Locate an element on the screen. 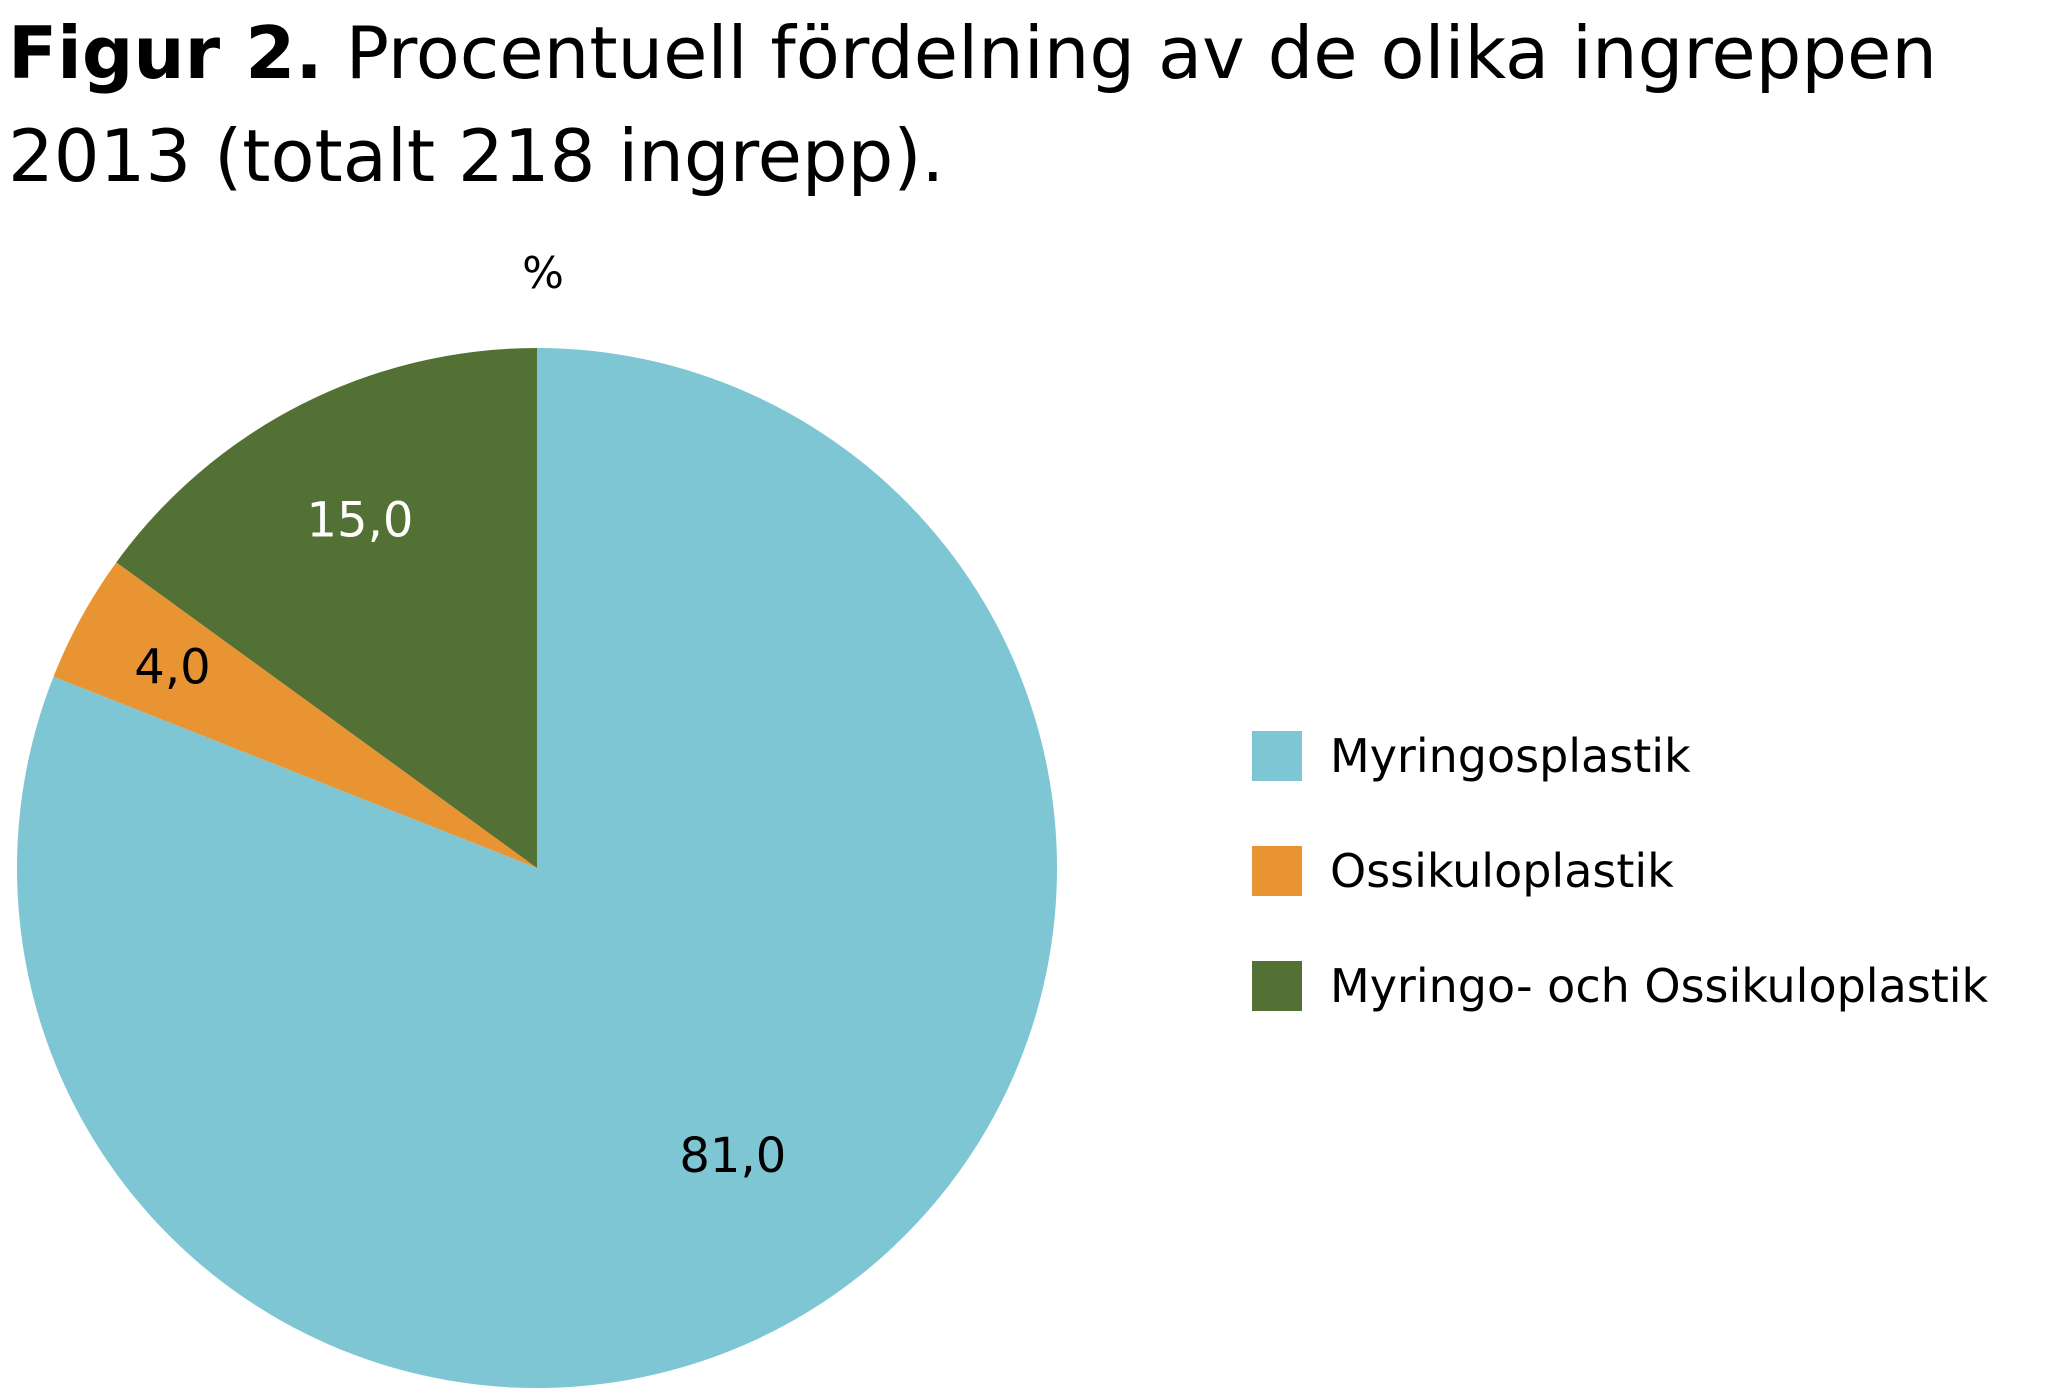 This screenshot has height=1400, width=2048. pie-slice-ossikuloplastik is located at coordinates (295, 715).